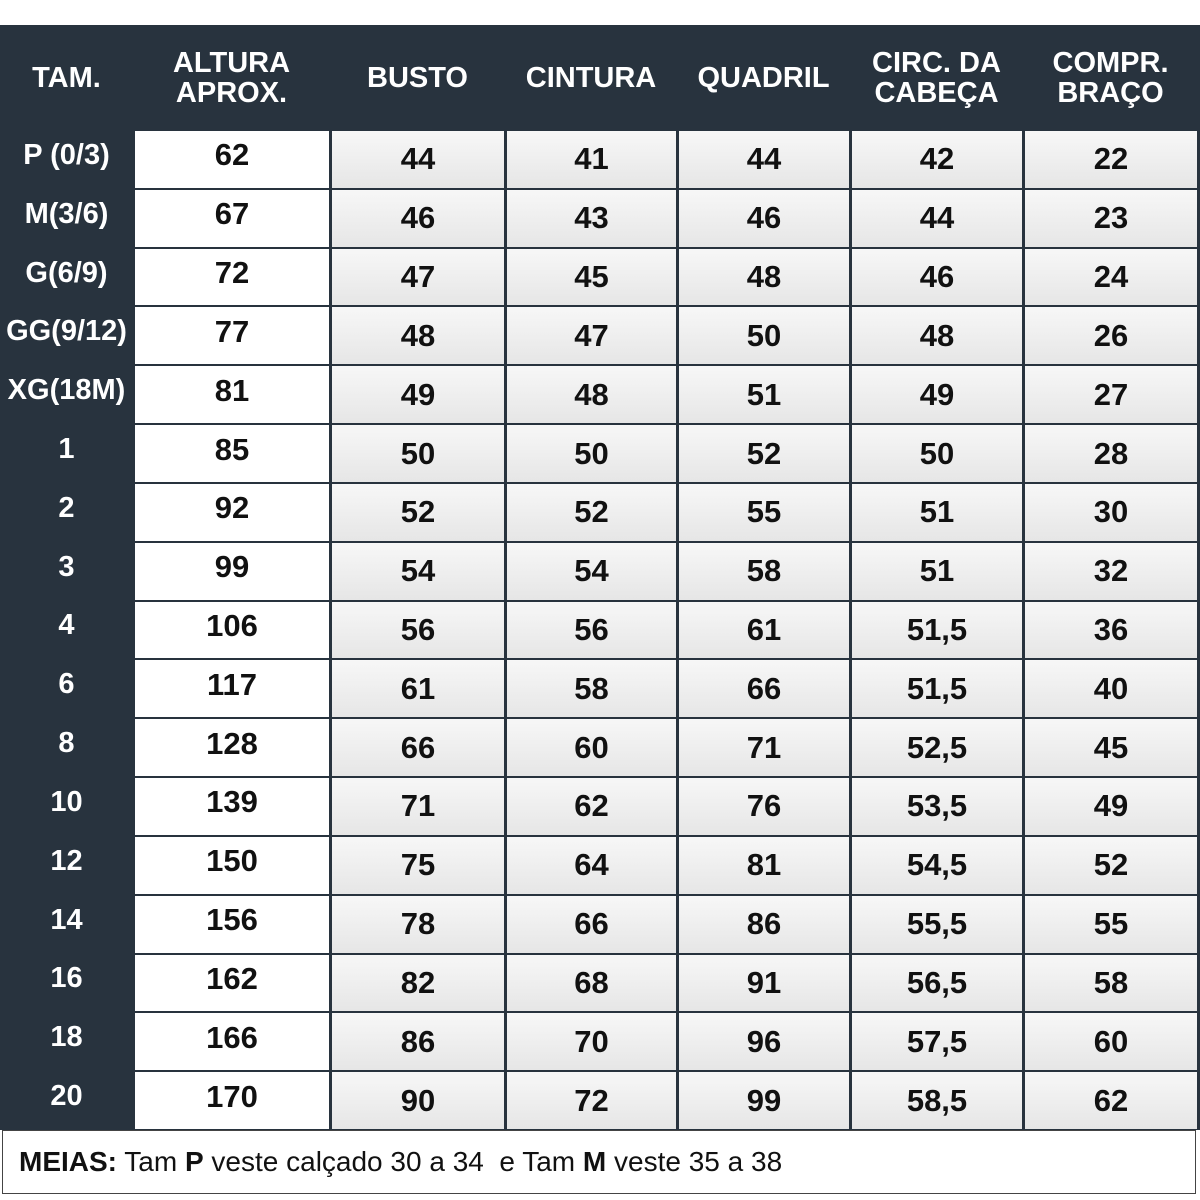 Image resolution: width=1200 pixels, height=1200 pixels. Describe the element at coordinates (764, 748) in the screenshot. I see `table-cell: 71` at that location.